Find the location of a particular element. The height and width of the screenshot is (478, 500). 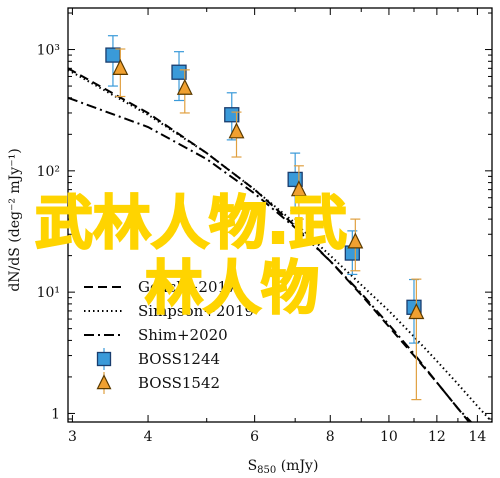

y-tick-label: 10¹ is located at coordinates (48, 293).